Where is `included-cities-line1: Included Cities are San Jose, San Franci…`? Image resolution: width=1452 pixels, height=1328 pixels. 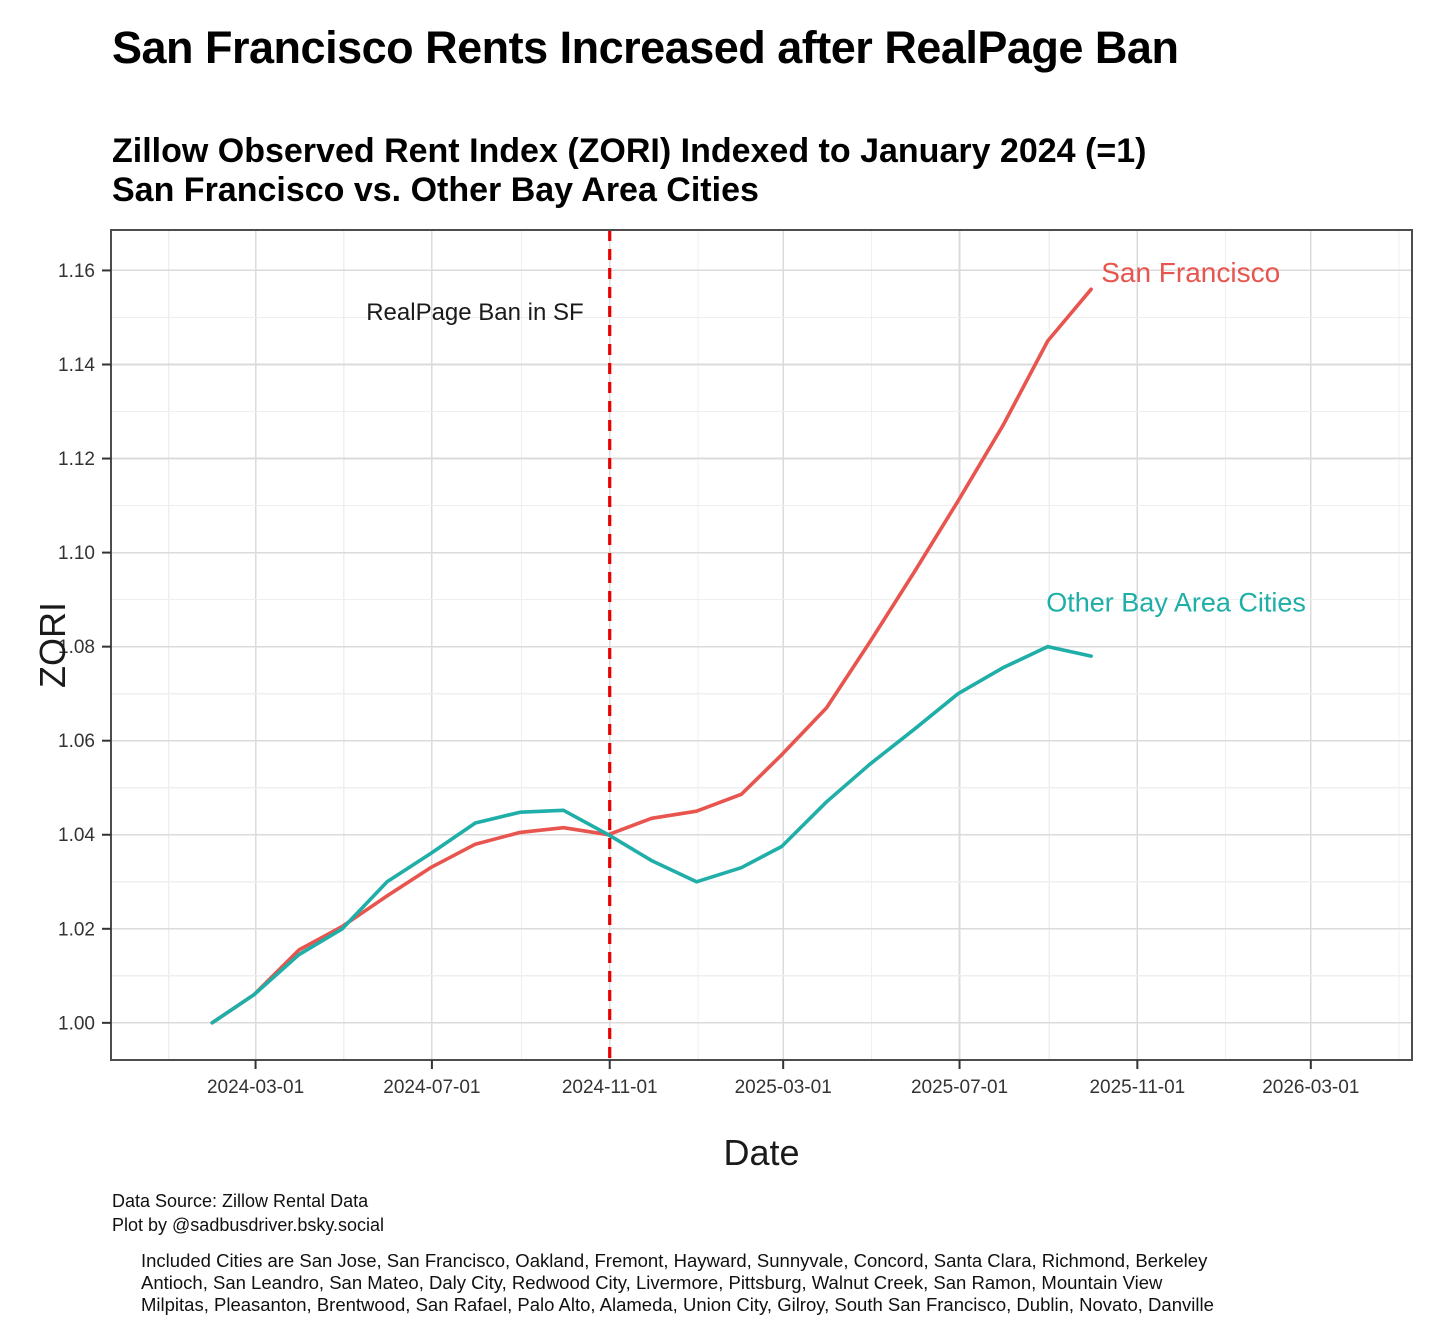
included-cities-line1: Included Cities are San Jose, San Franci… is located at coordinates (674, 1260).